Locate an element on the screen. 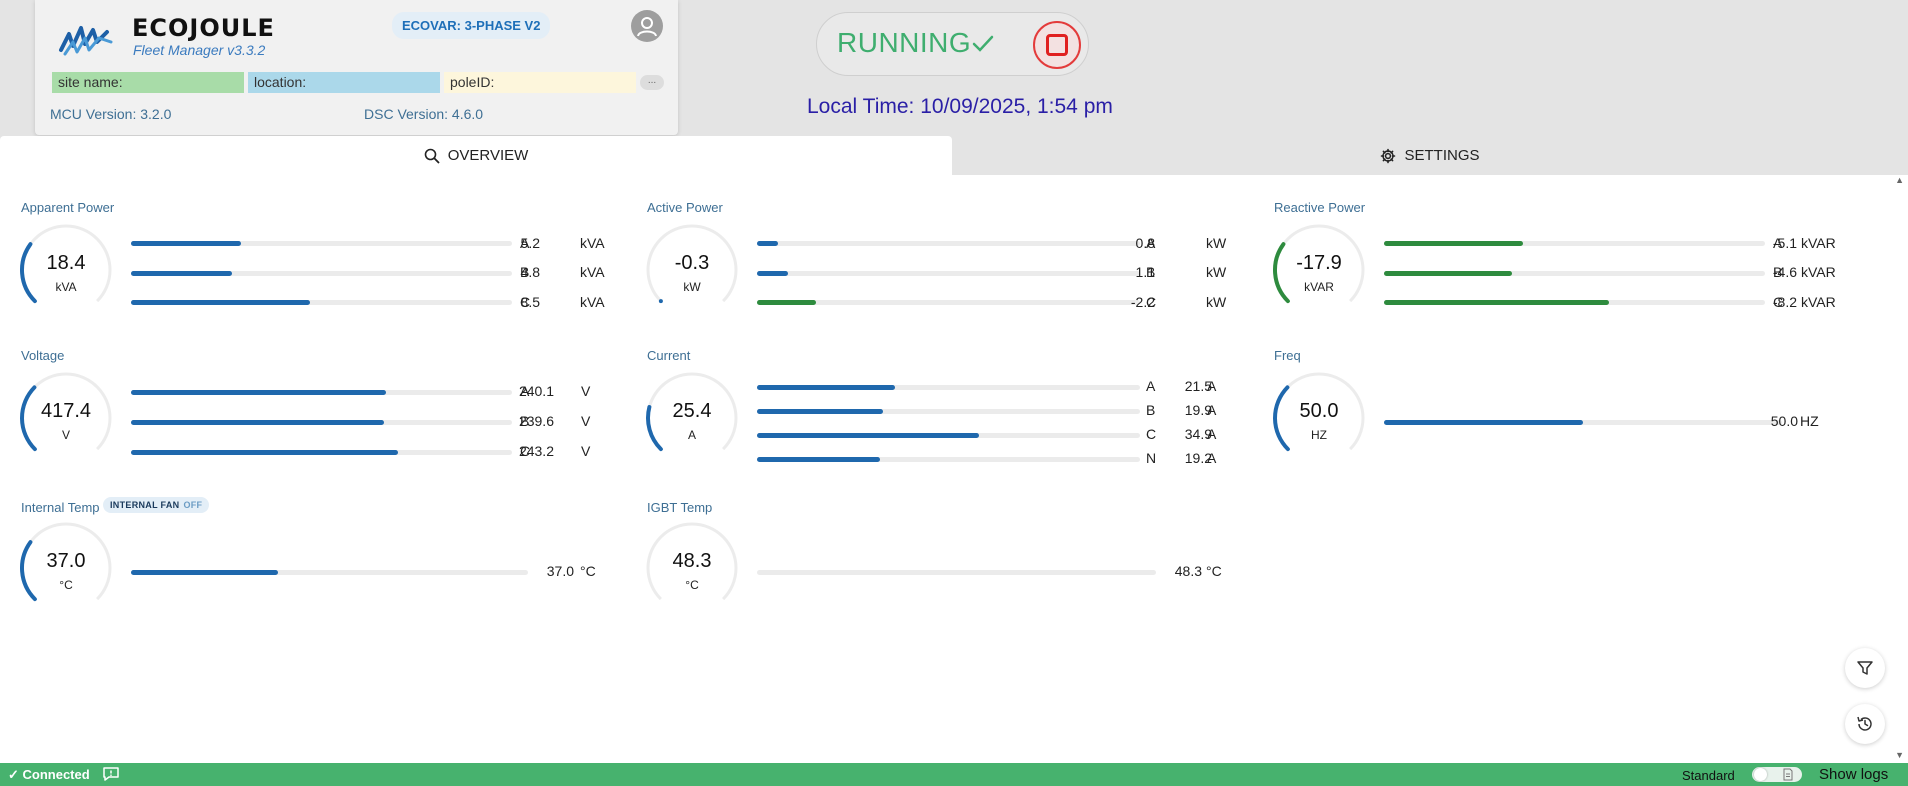 This screenshot has width=1908, height=786. freq-reading: 50.0 is located at coordinates (1784, 421).